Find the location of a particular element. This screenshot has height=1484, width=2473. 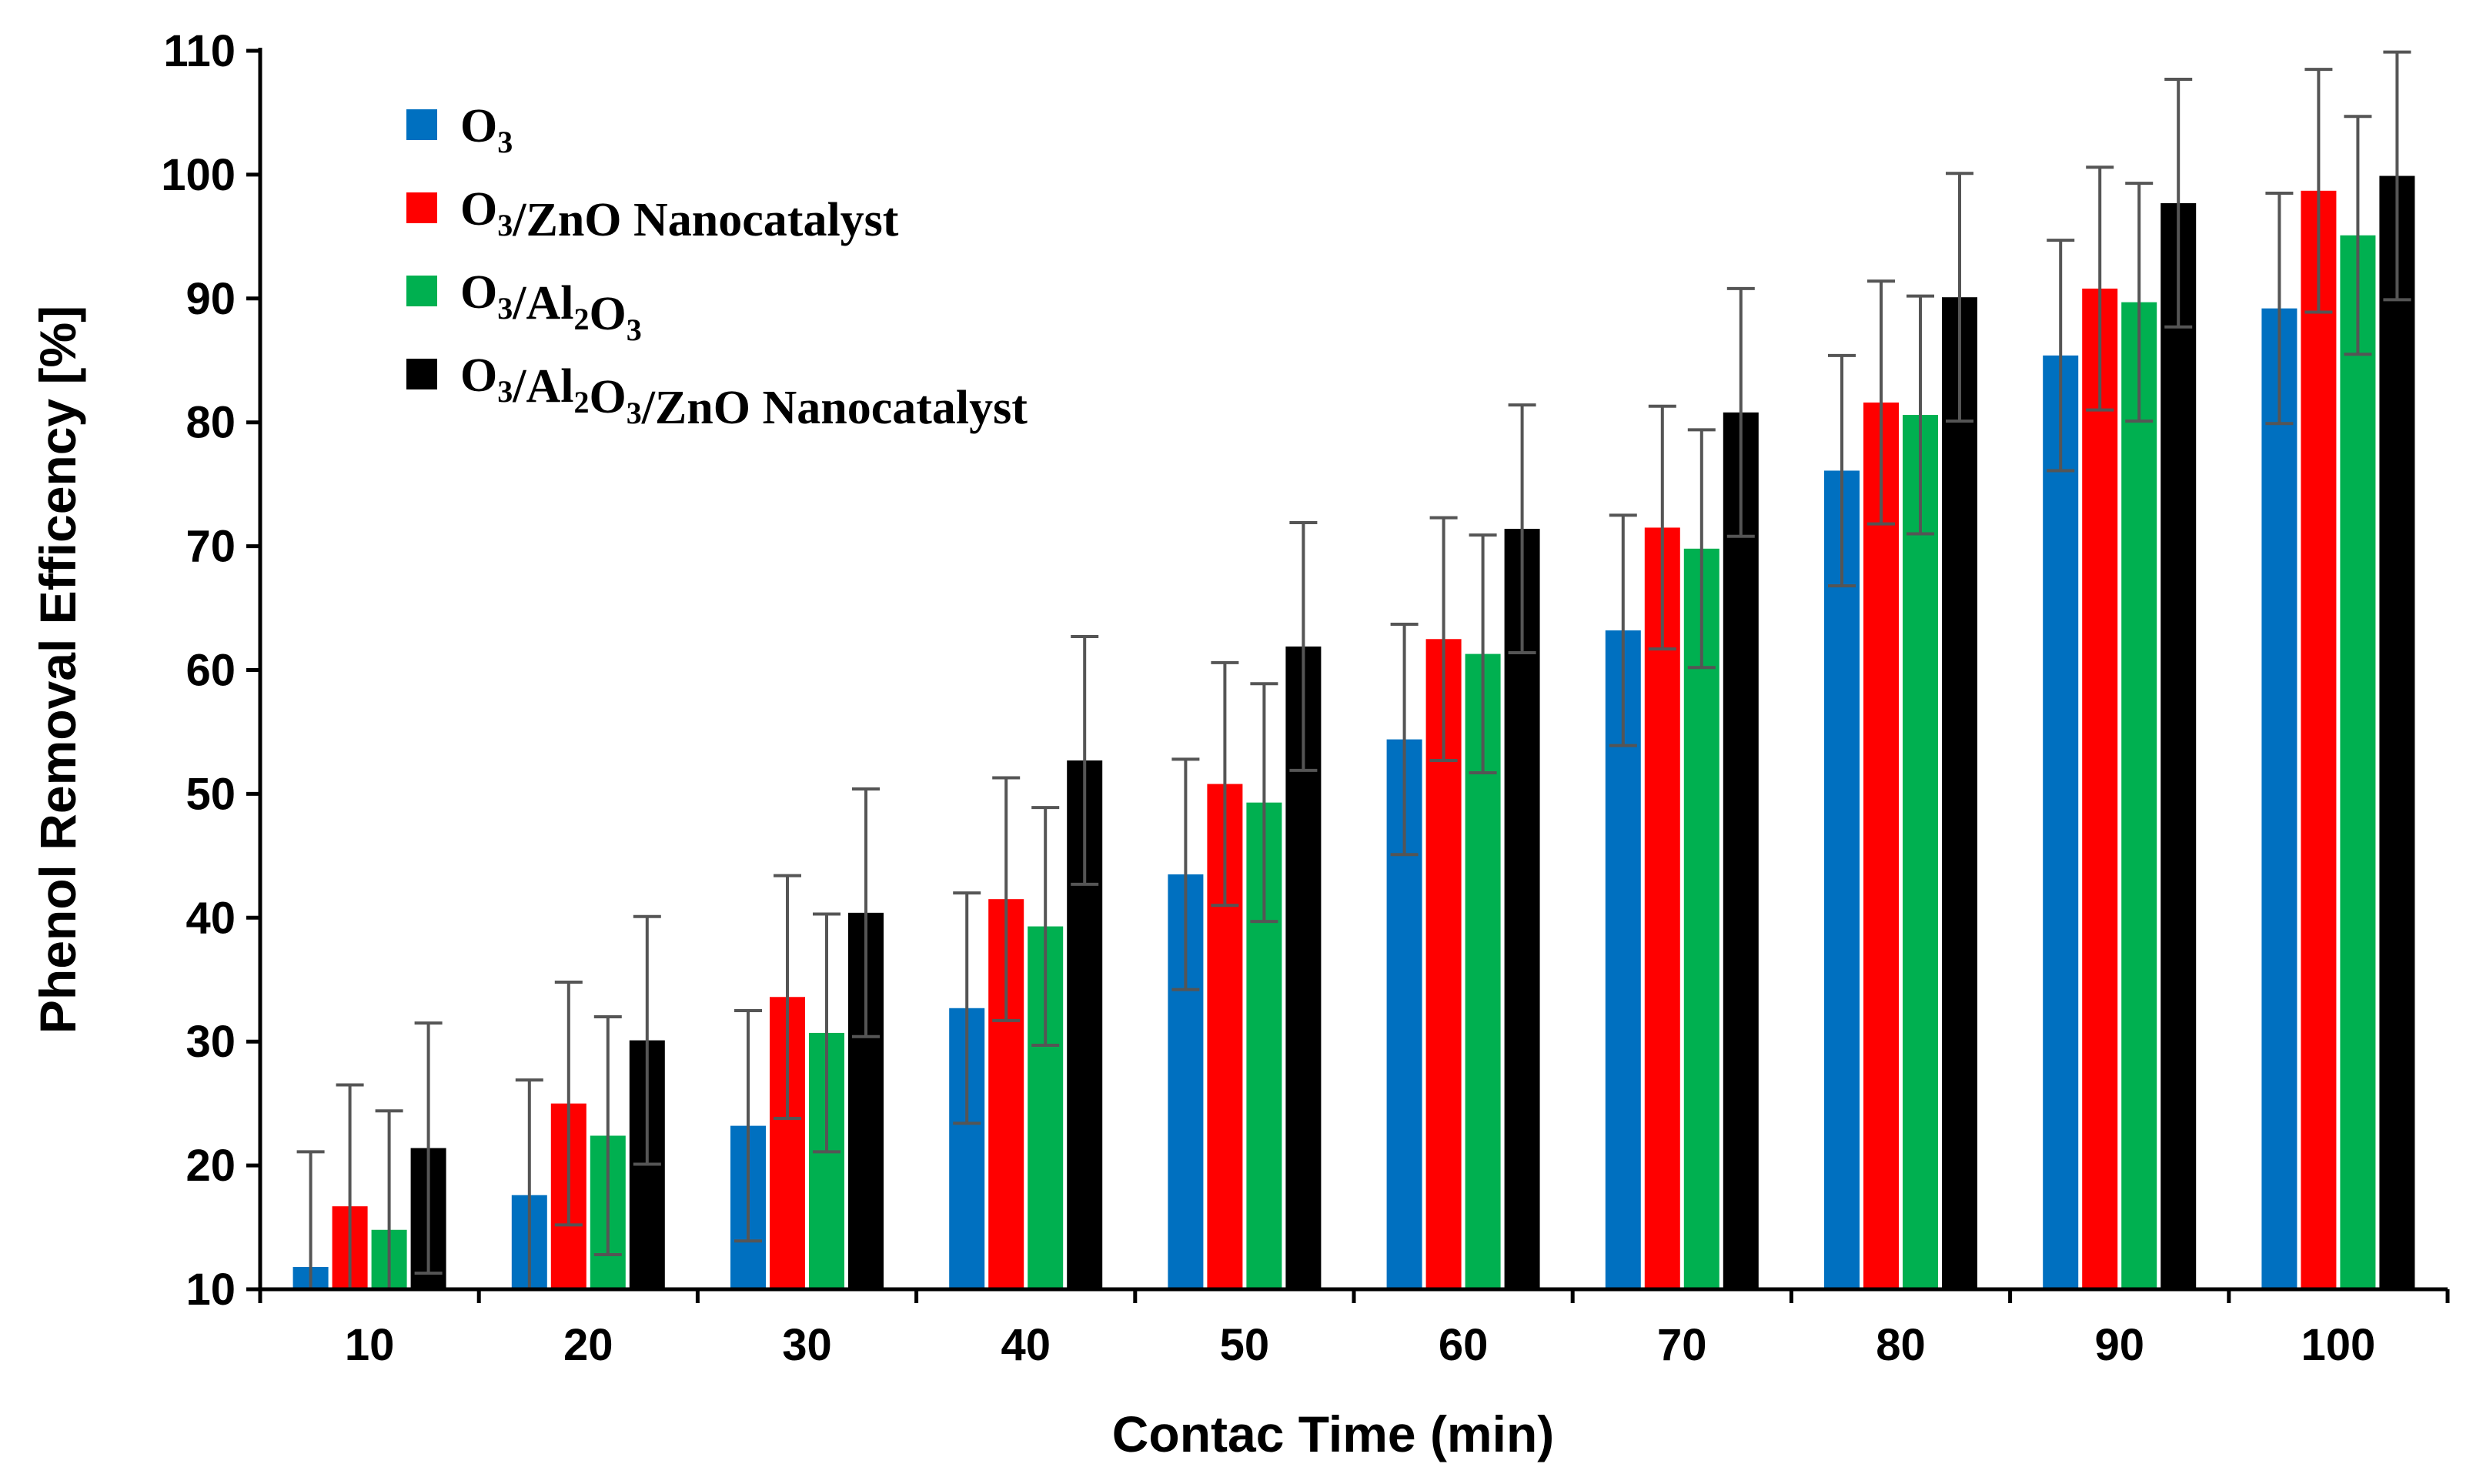

x-tick-label: 90 is located at coordinates (2119, 1345).